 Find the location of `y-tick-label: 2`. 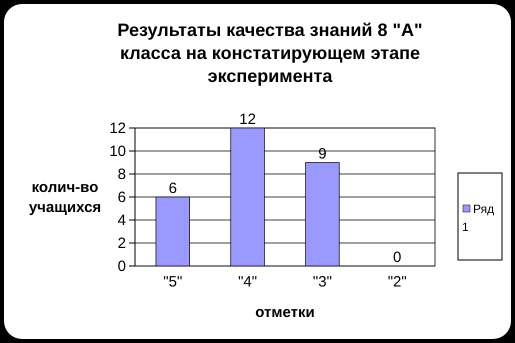

y-tick-label: 2 is located at coordinates (122, 243).